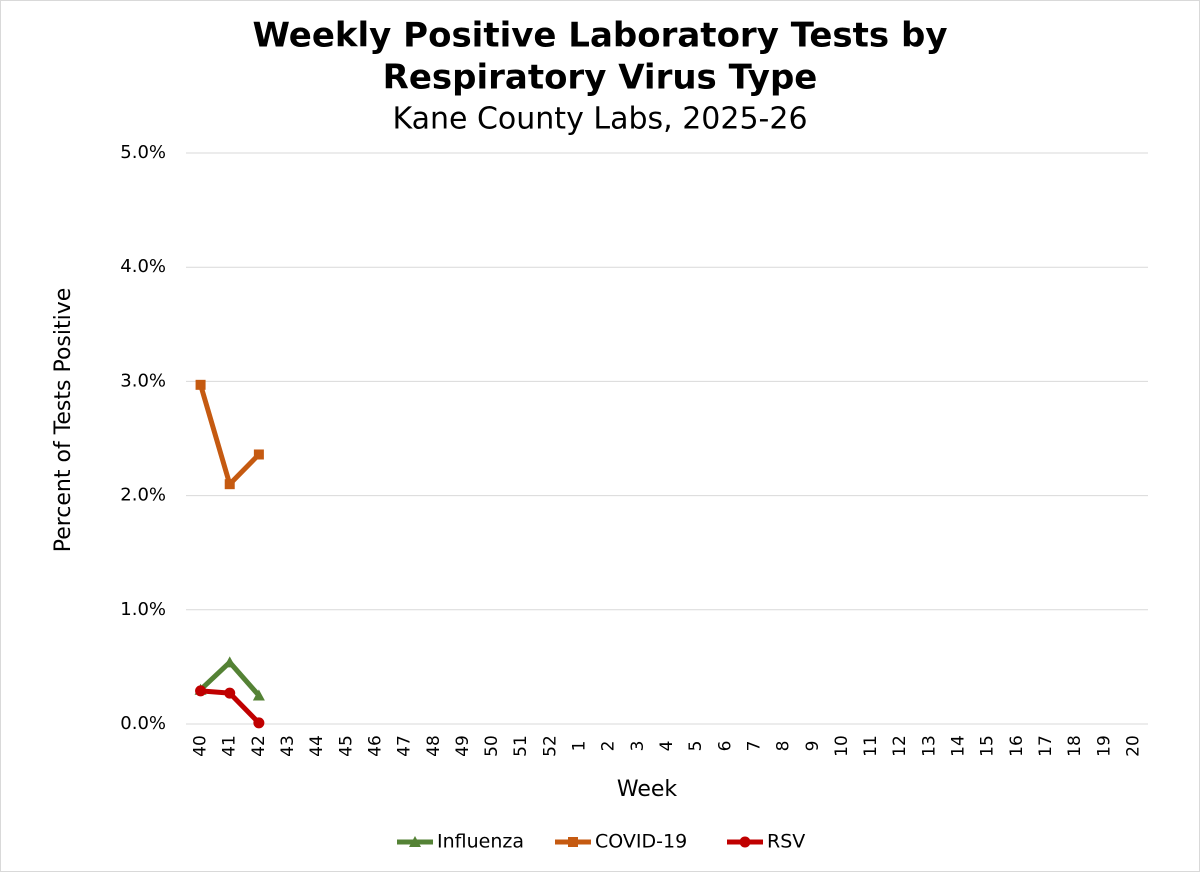  I want to click on x-tick-label: 43, so click(288, 746).